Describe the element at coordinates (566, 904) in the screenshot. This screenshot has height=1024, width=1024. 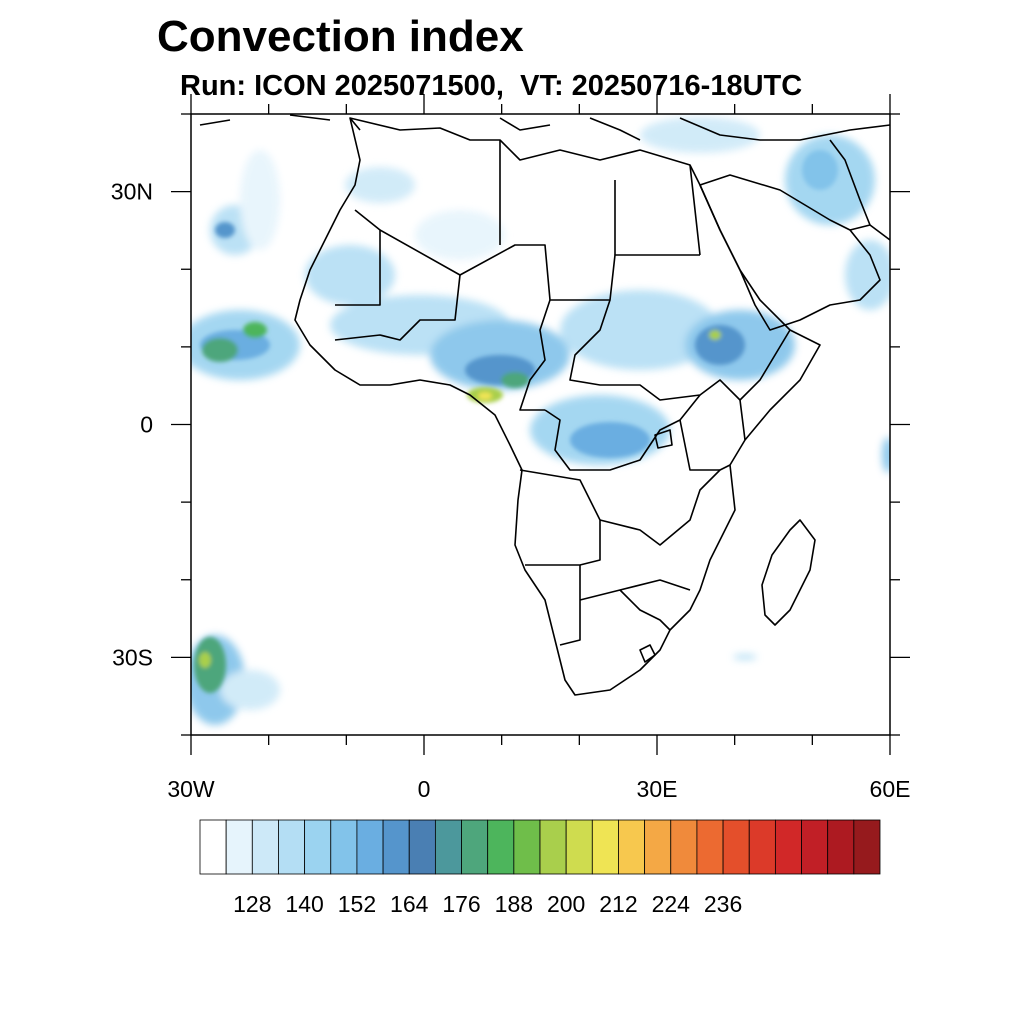
I see `colorbar-label: 200` at that location.